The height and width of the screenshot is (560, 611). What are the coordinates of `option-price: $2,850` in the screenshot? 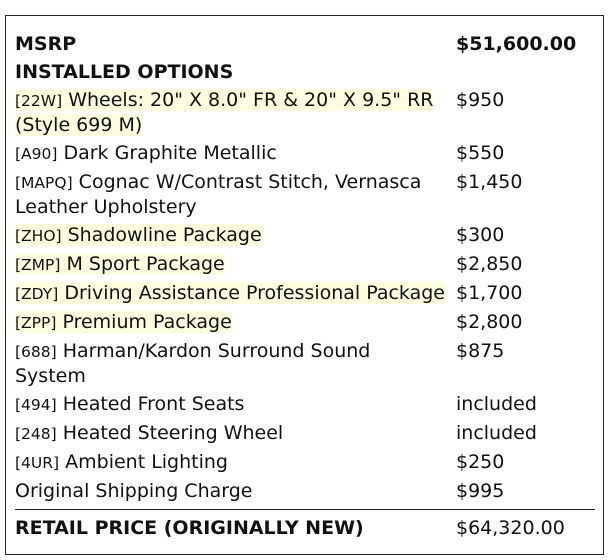 It's located at (489, 264).